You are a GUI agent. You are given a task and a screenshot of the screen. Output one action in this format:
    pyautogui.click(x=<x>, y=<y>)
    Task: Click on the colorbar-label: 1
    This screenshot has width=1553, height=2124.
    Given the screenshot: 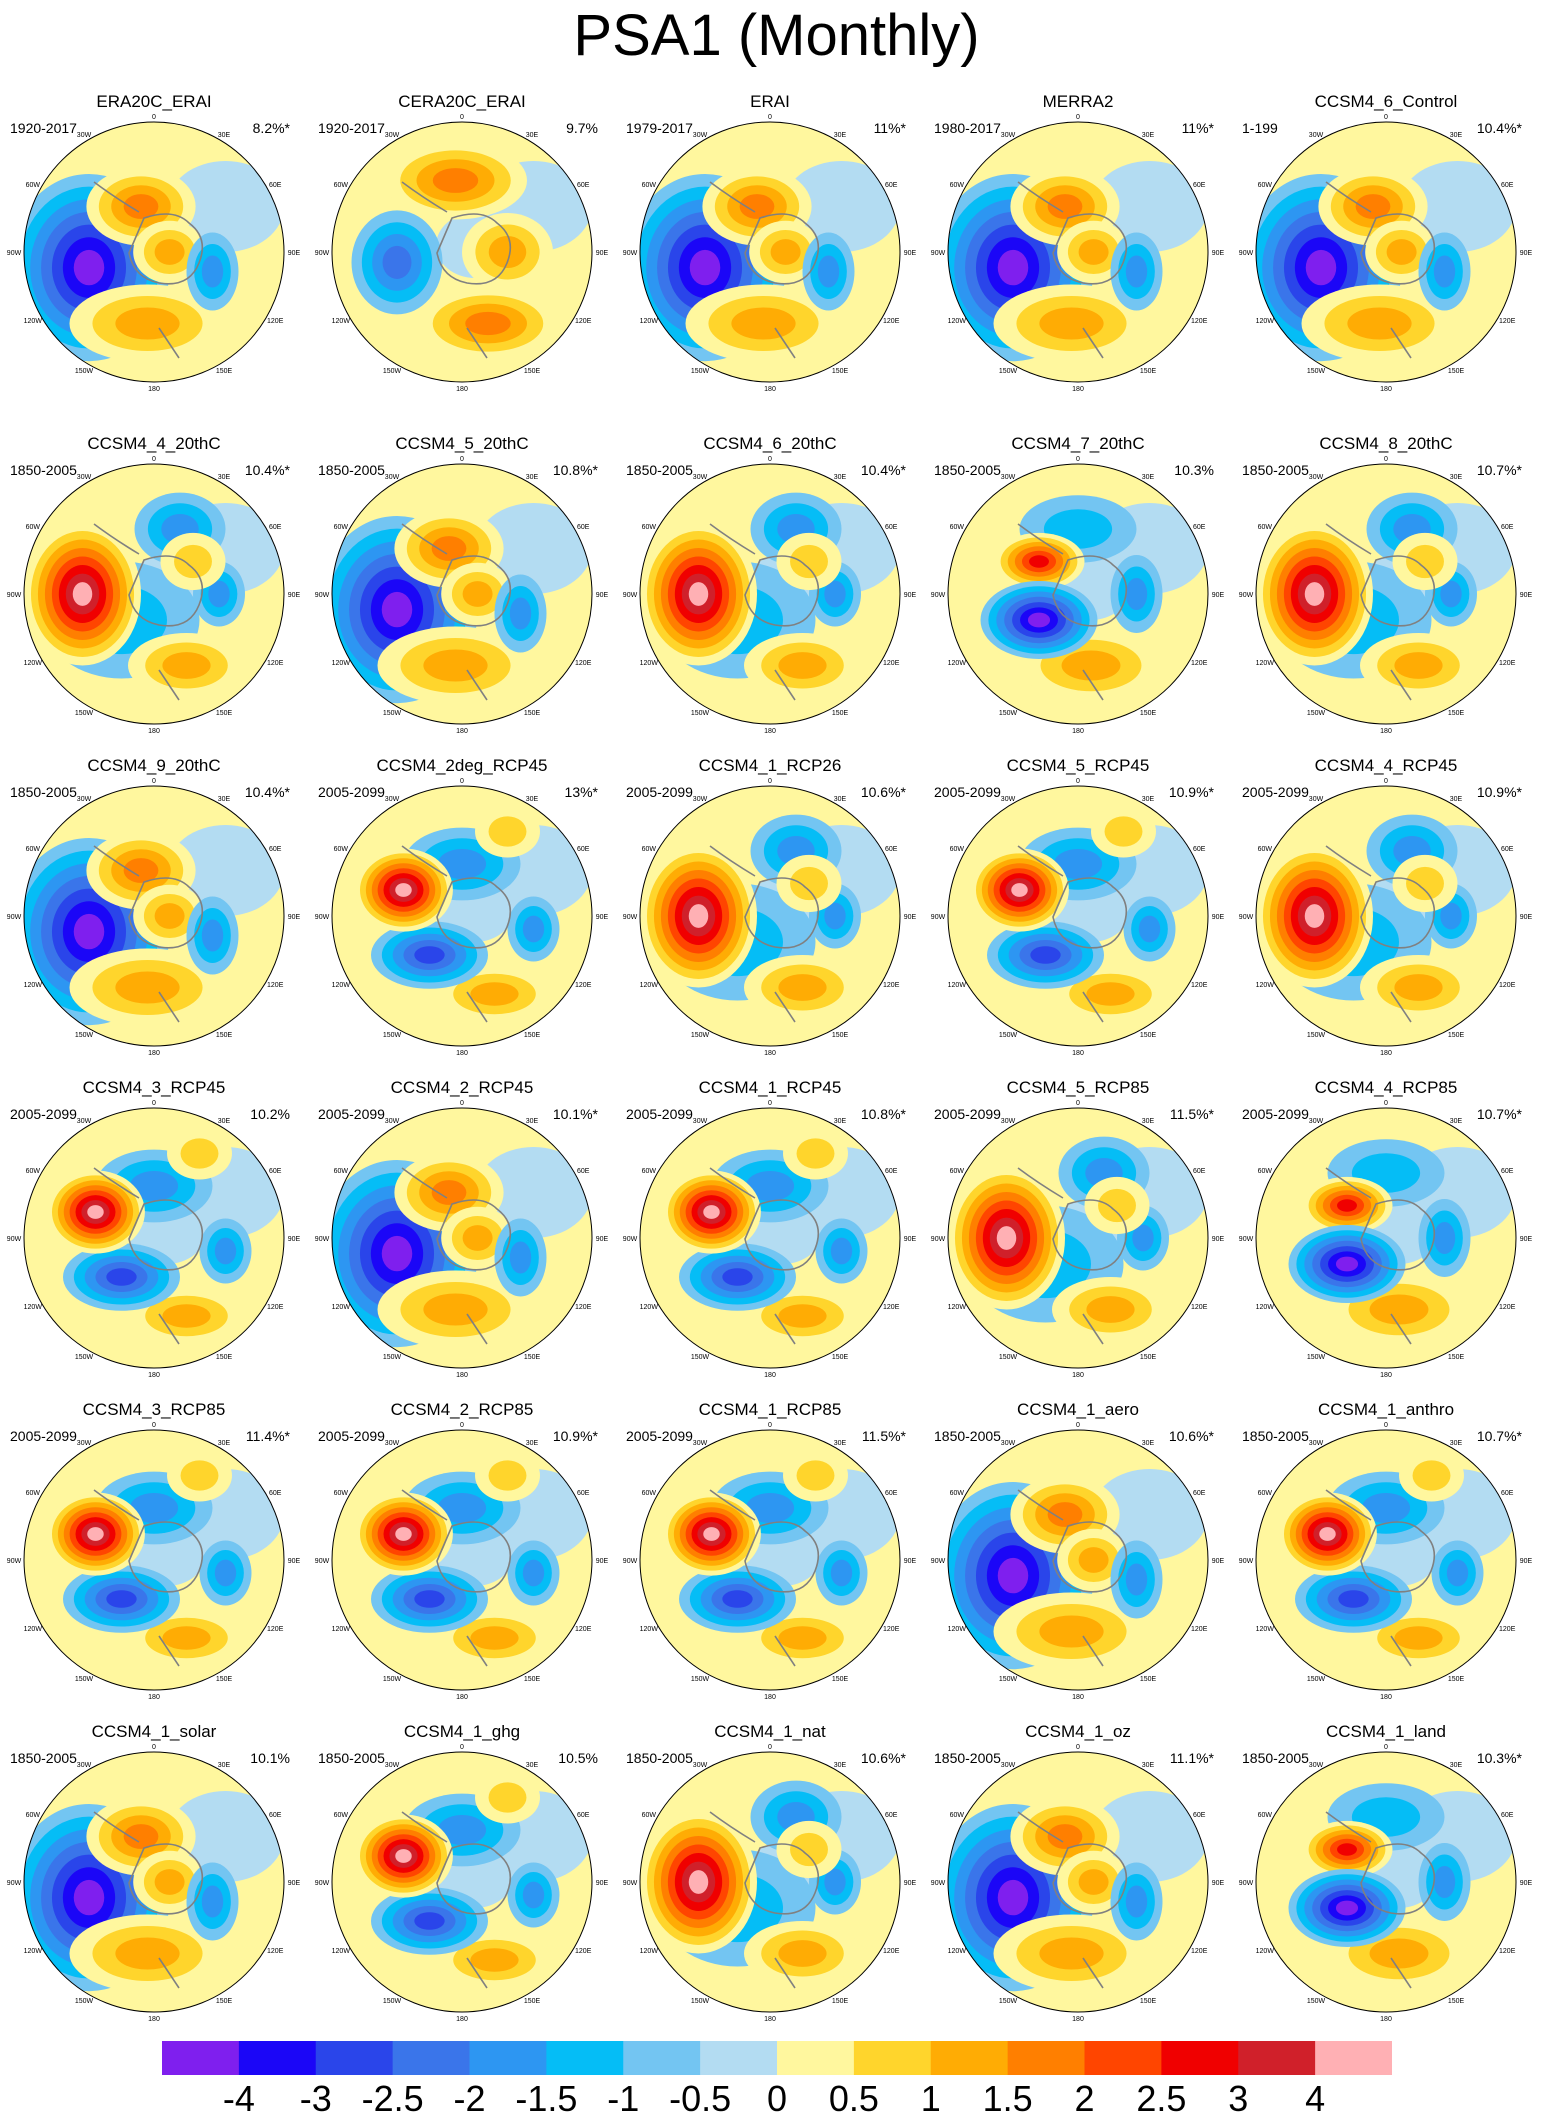 What is the action you would take?
    pyautogui.click(x=930, y=2098)
    